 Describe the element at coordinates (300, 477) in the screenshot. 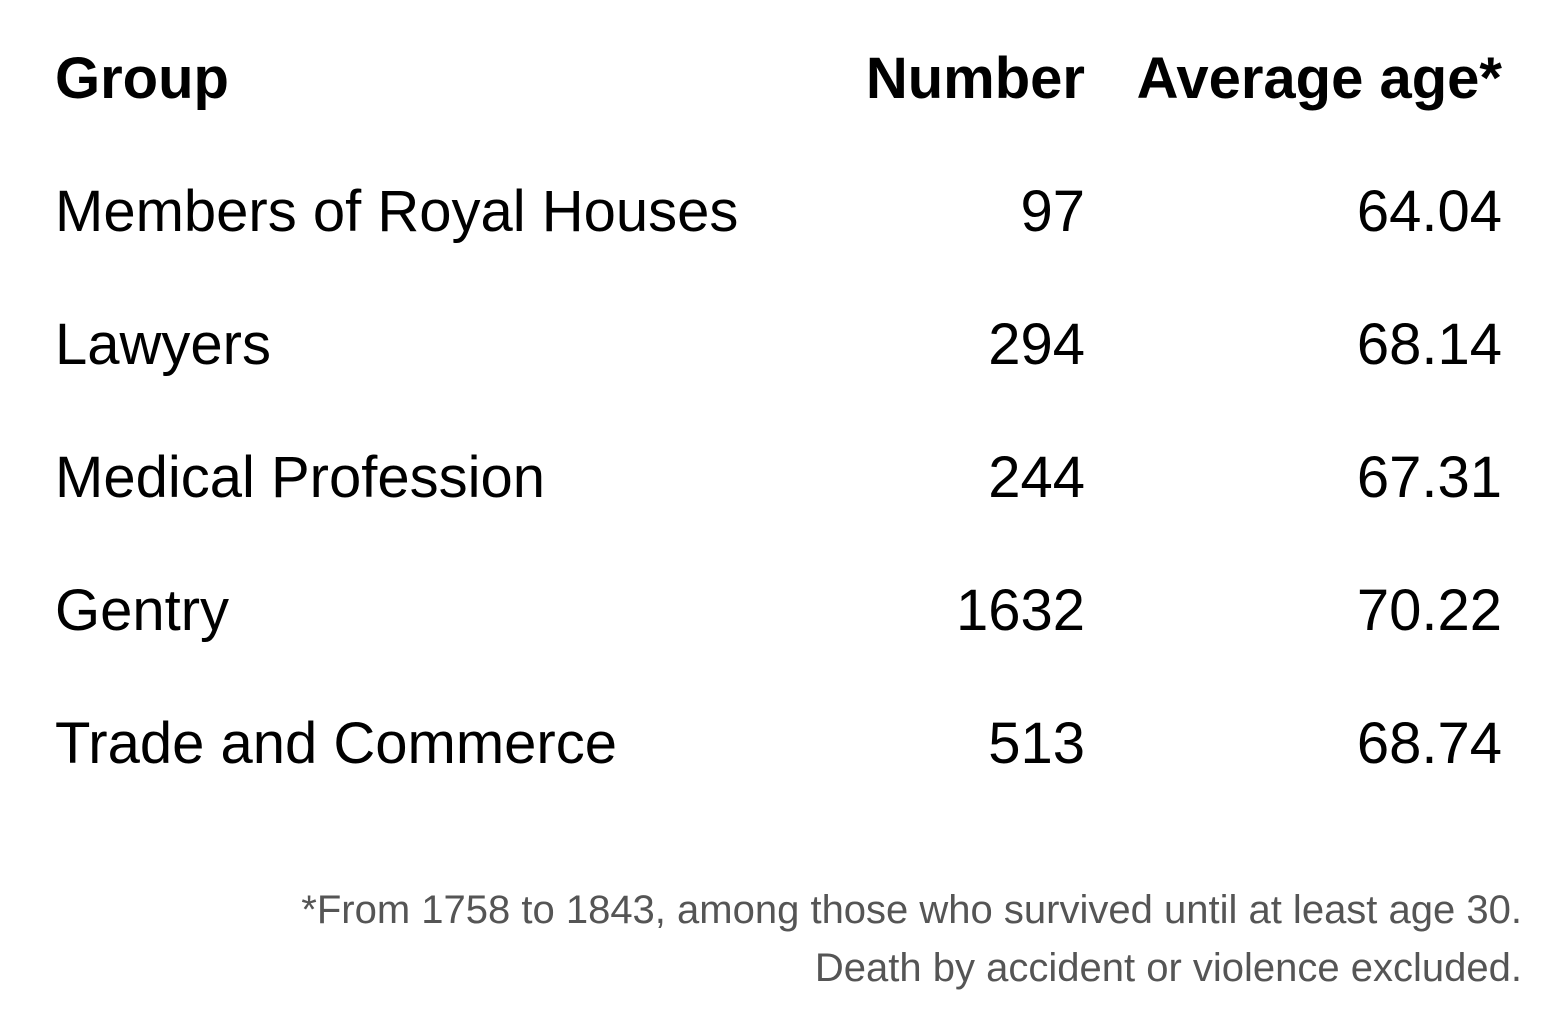

I see `group-cell: Medical Profession` at that location.